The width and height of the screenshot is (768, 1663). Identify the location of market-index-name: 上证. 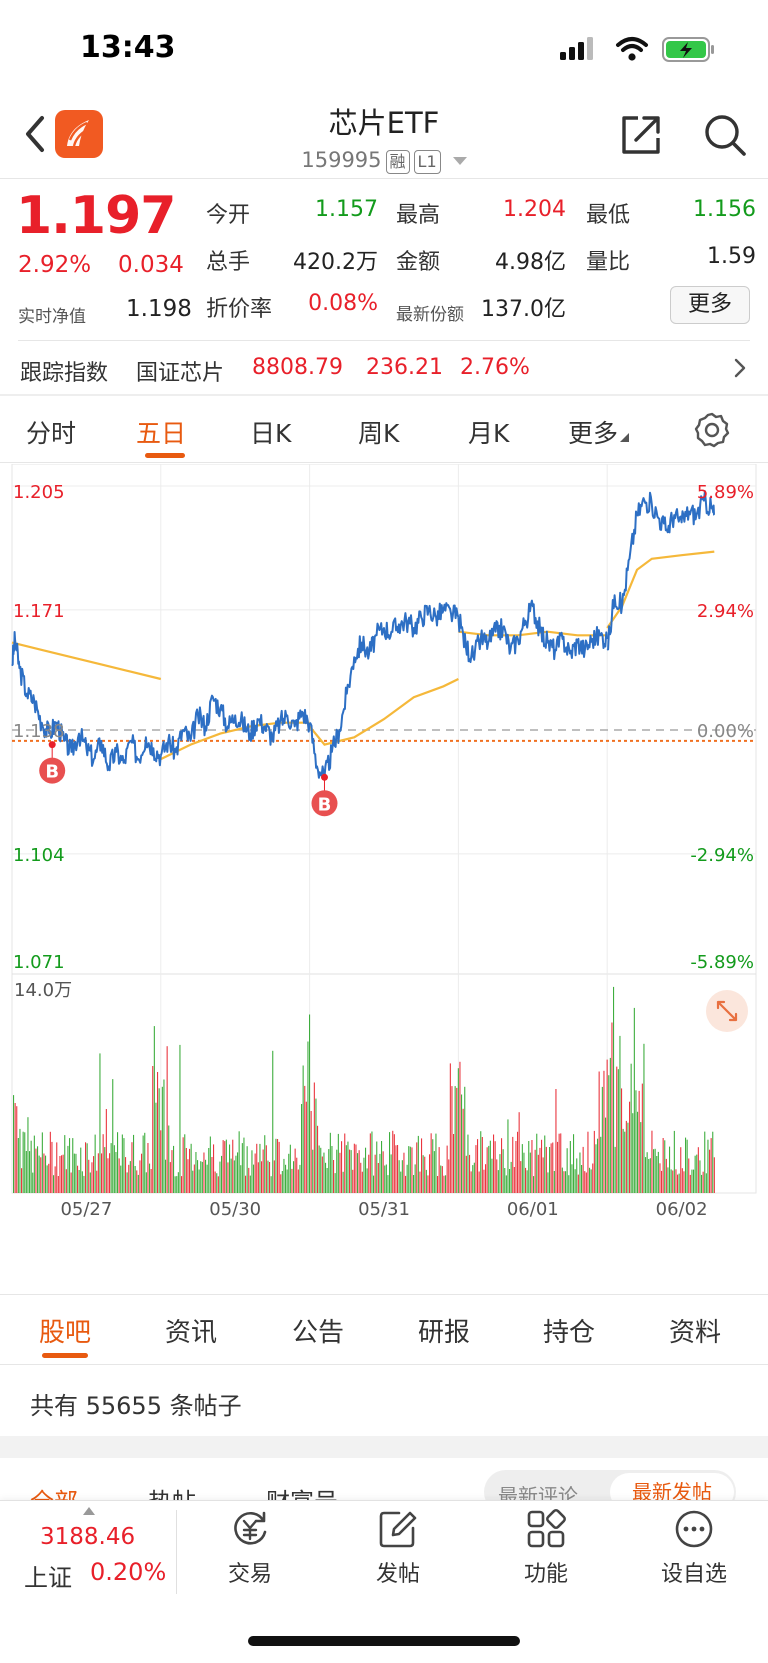
(48, 1578).